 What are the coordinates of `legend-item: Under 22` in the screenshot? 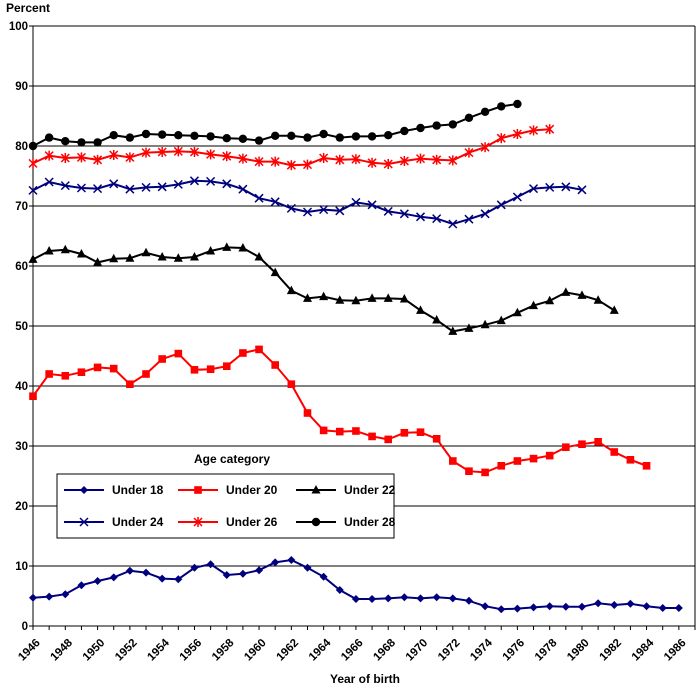 It's located at (346, 490).